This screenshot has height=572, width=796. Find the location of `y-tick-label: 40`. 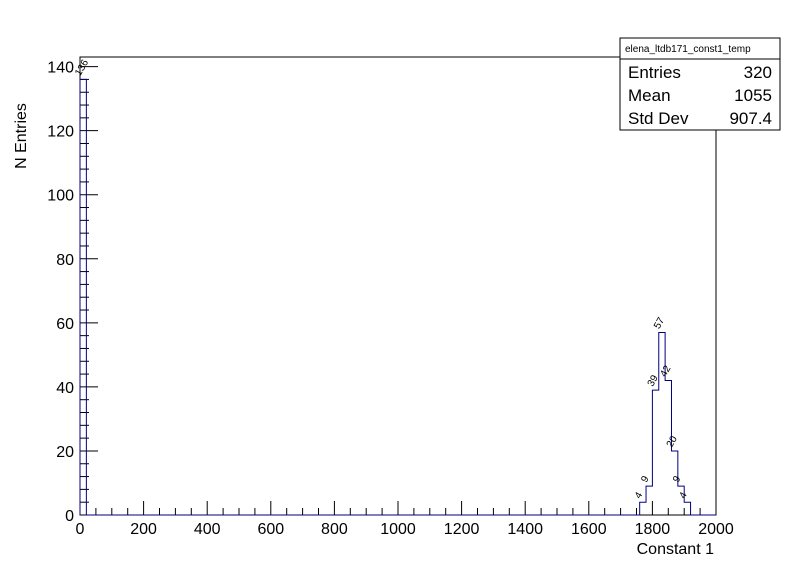

y-tick-label: 40 is located at coordinates (65, 388).